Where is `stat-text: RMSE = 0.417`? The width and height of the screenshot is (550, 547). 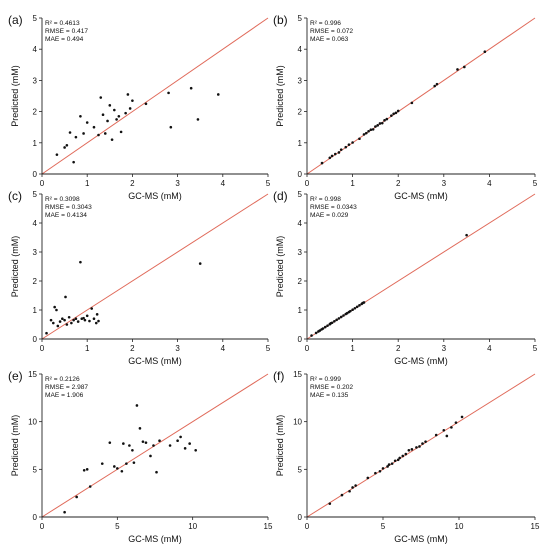 stat-text: RMSE = 0.417 is located at coordinates (66, 31).